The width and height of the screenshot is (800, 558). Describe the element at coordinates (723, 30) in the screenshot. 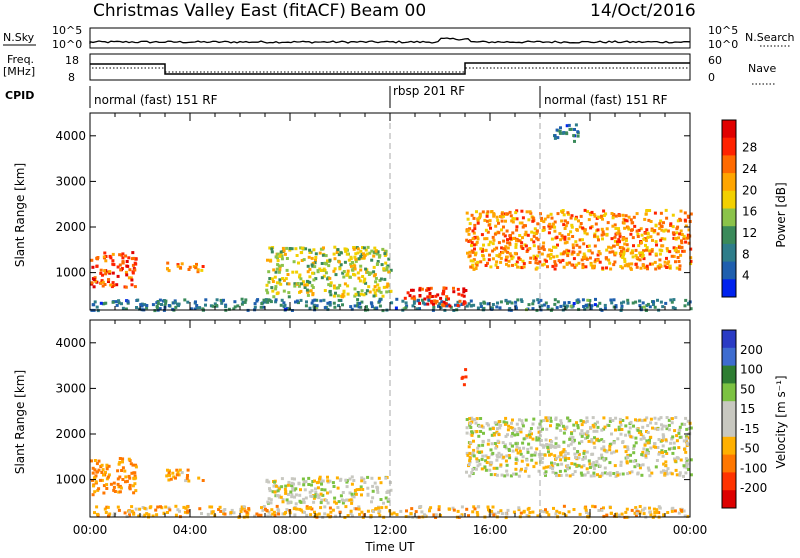

I see `nsearch-tick-top: 10^5` at that location.